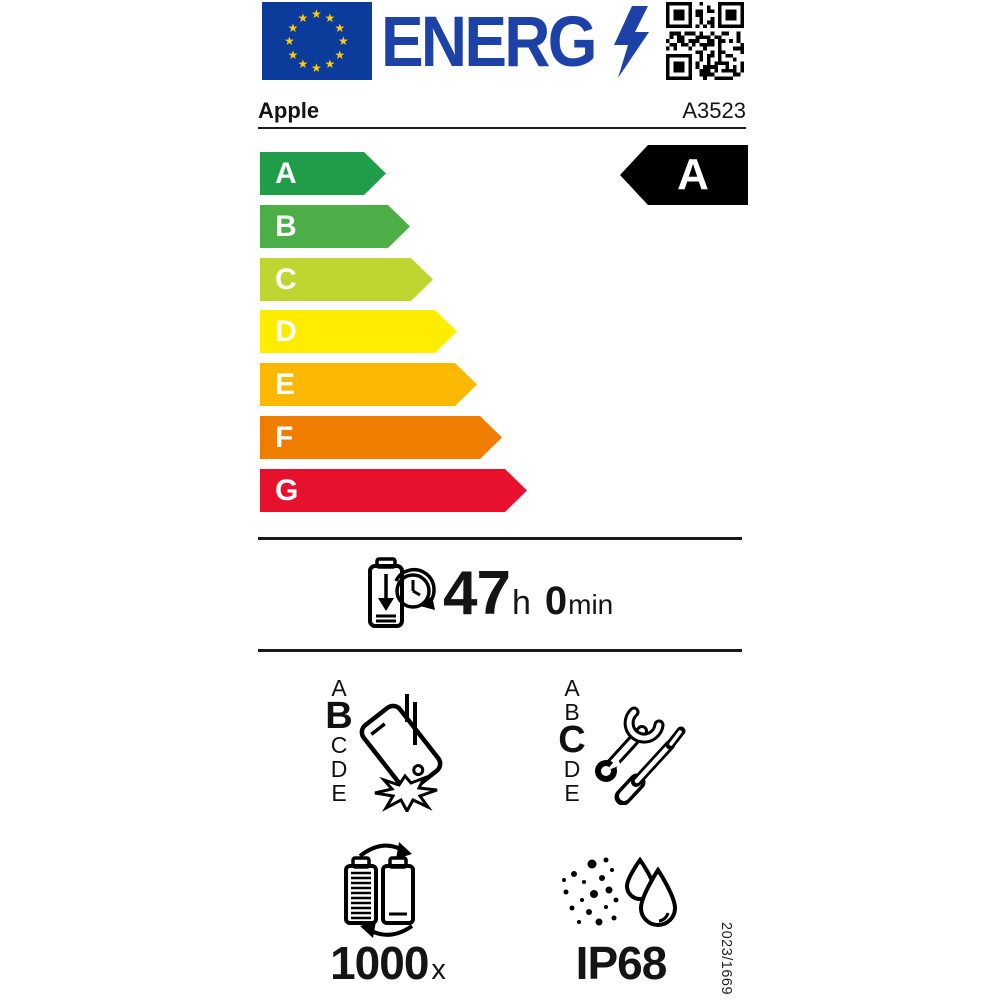 The width and height of the screenshot is (1000, 1000). I want to click on battery-endurance-value: 47 h 0 min, so click(528, 594).